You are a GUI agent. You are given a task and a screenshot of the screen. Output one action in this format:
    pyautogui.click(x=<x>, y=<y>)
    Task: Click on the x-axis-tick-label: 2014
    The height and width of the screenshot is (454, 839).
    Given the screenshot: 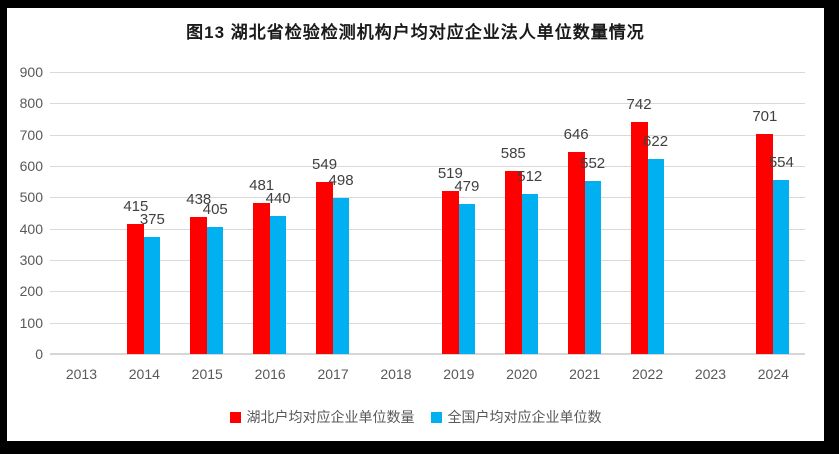 What is the action you would take?
    pyautogui.click(x=144, y=374)
    